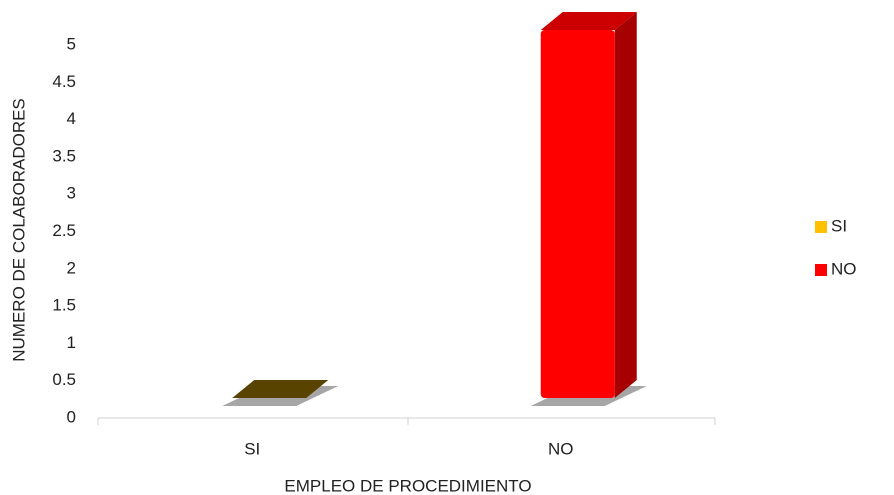 This screenshot has height=495, width=894. What do you see at coordinates (71, 267) in the screenshot?
I see `y-tick-label: 2` at bounding box center [71, 267].